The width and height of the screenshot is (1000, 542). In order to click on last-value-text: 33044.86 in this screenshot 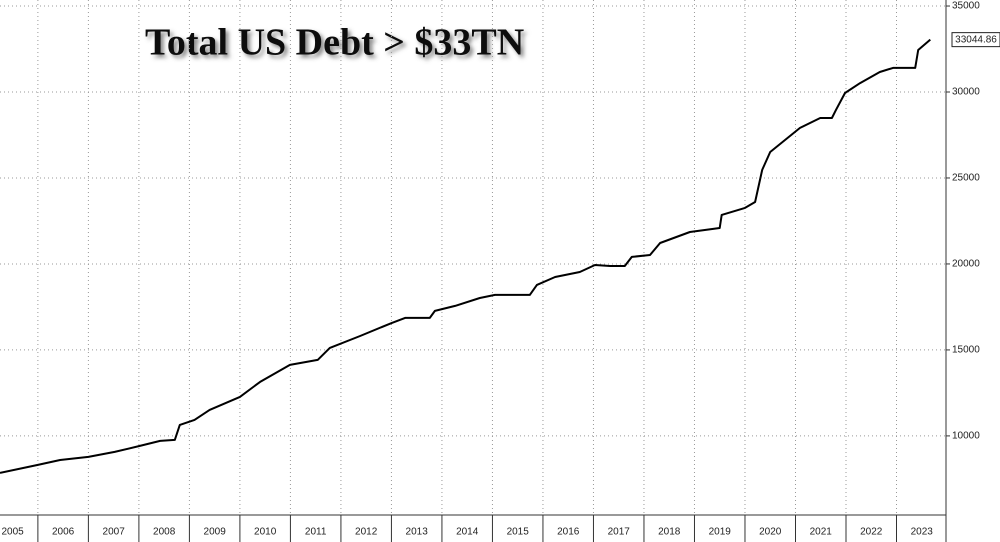, I will do `click(976, 39)`.